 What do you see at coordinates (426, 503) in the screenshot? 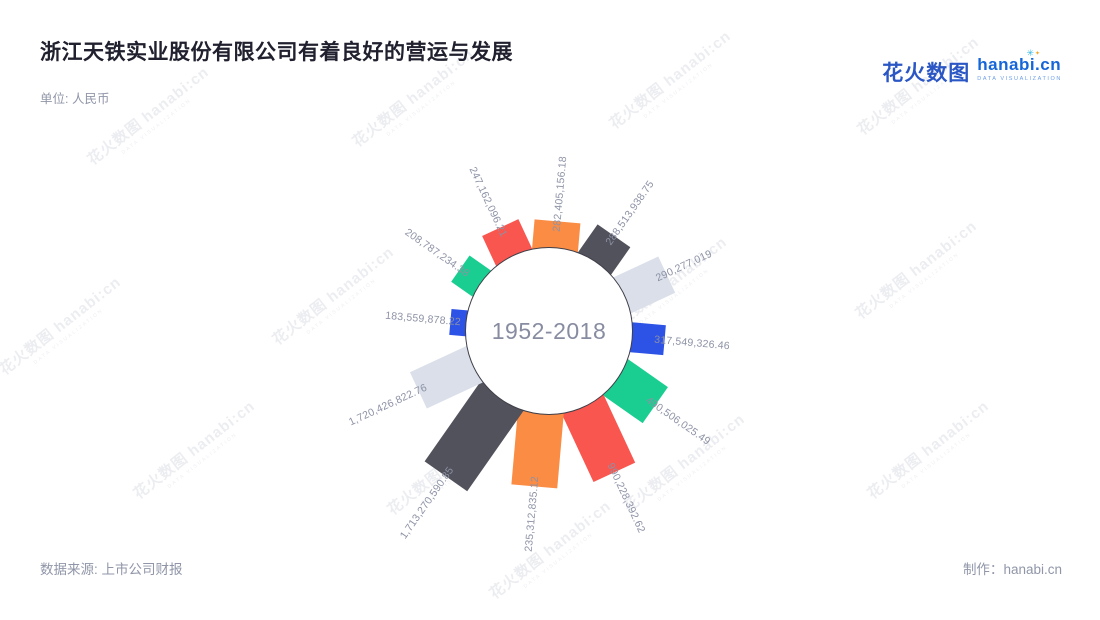
I see `bar-value-label: 1,713,270,590.85` at bounding box center [426, 503].